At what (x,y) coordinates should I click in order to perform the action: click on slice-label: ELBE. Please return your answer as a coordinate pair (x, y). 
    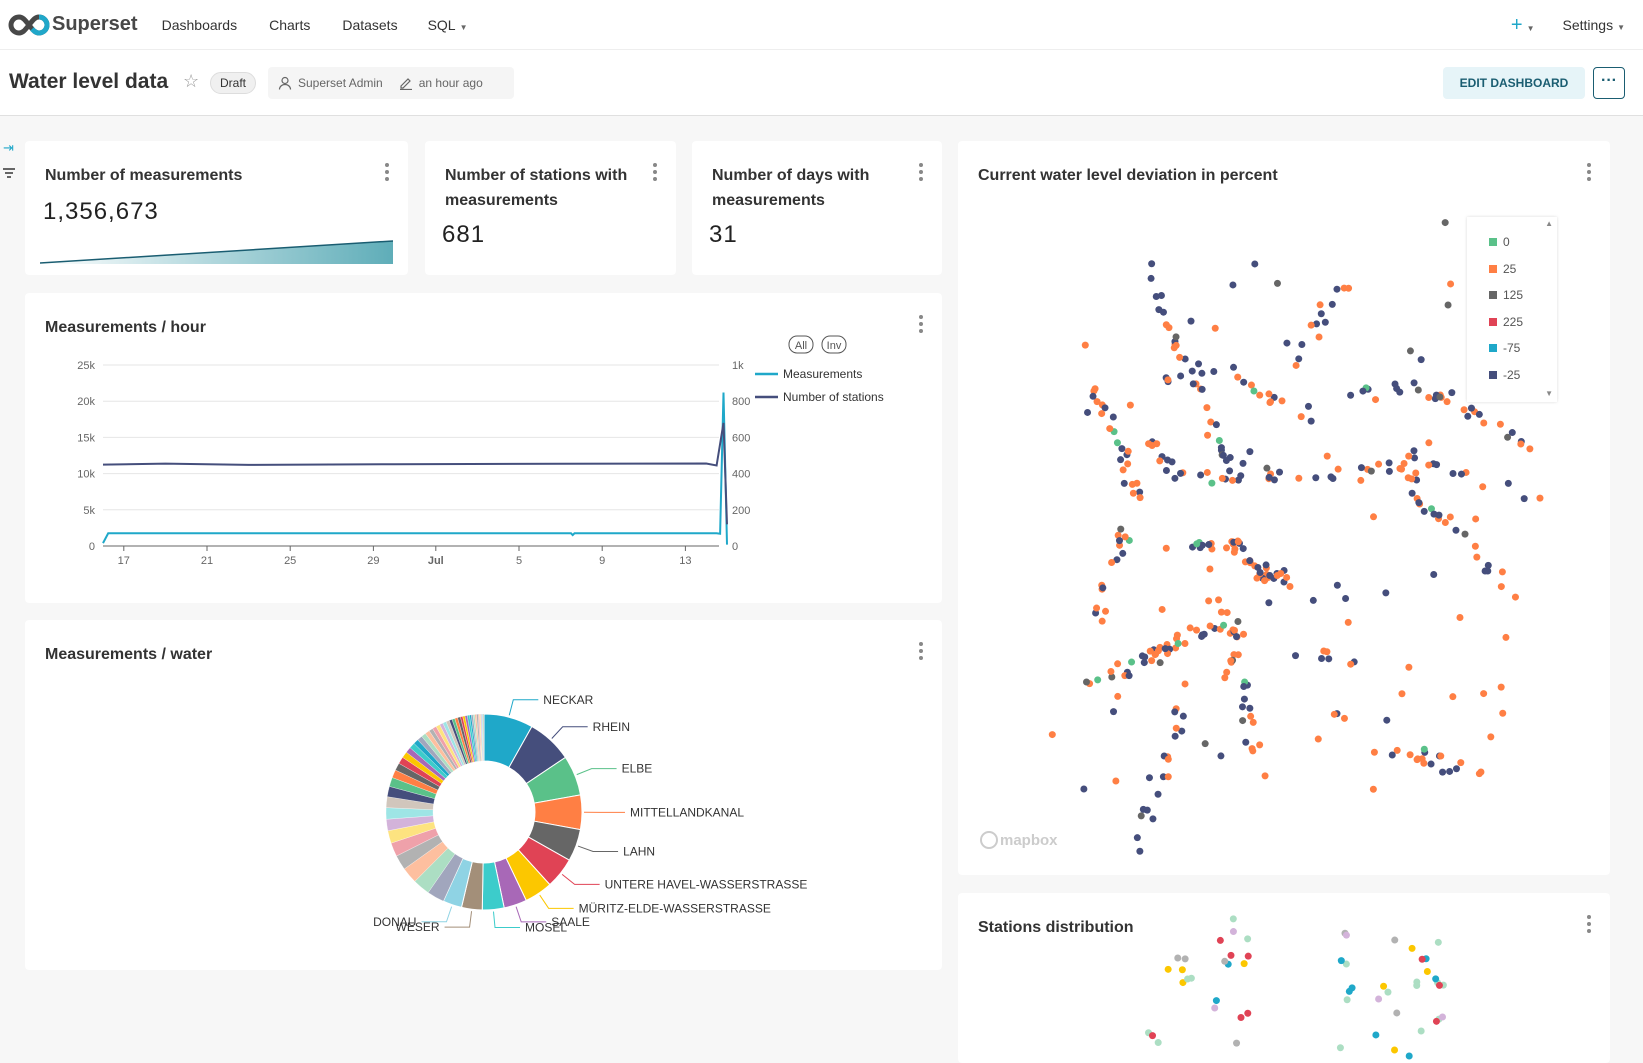
    Looking at the image, I should click on (637, 769).